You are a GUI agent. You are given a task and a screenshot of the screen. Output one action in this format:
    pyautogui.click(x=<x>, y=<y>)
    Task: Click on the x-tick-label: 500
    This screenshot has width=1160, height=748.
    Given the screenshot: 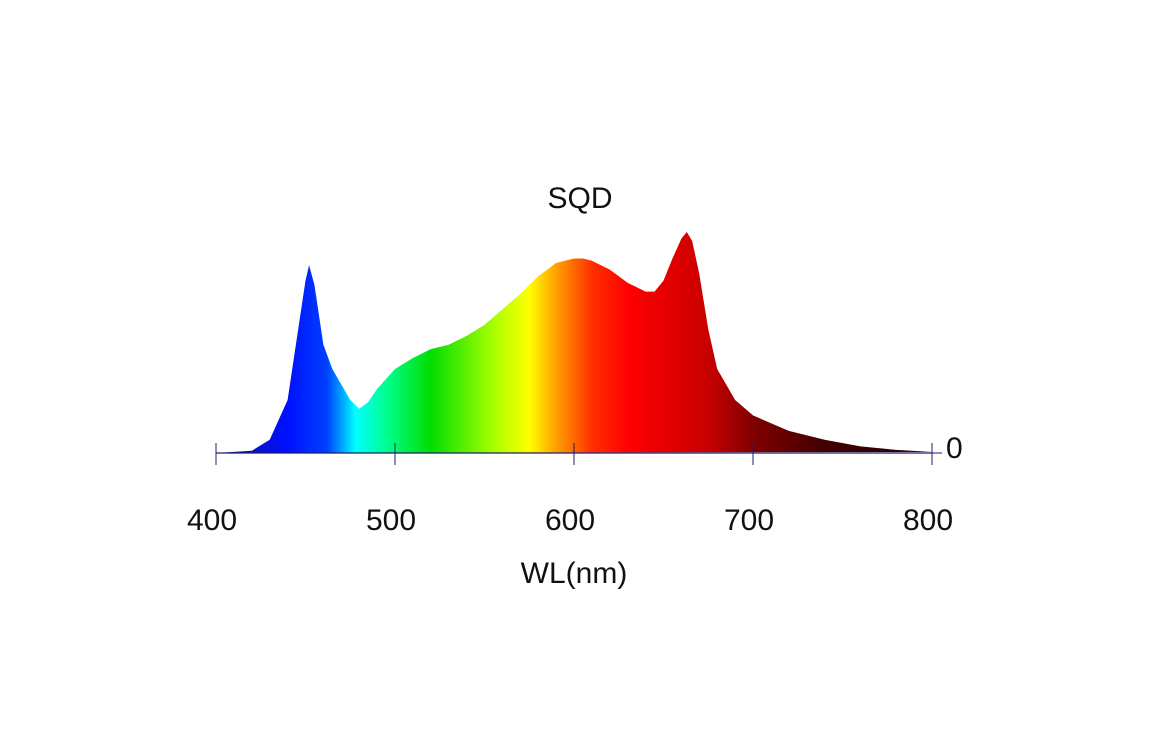 What is the action you would take?
    pyautogui.click(x=391, y=520)
    